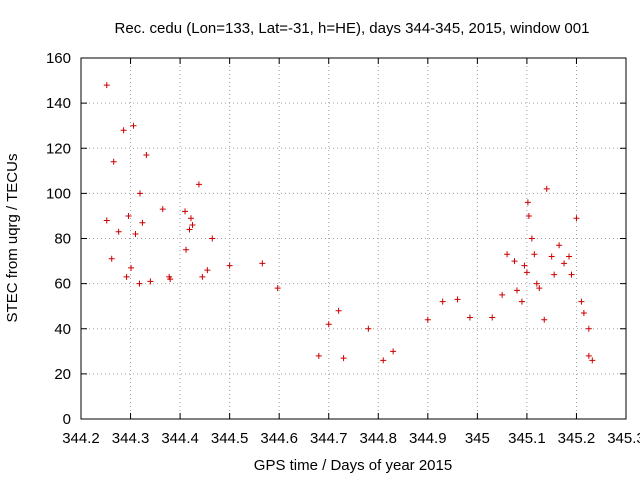 The image size is (640, 480). I want to click on y-tick-label: 20, so click(62, 374).